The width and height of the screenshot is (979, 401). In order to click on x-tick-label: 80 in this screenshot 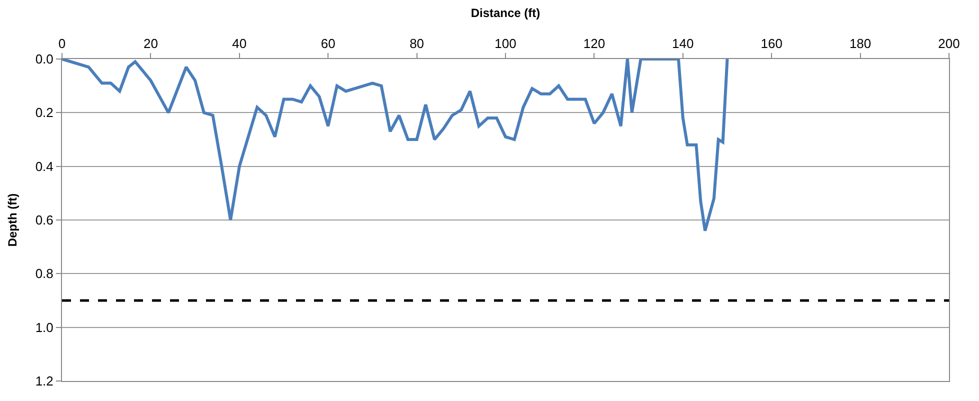, I will do `click(417, 43)`.